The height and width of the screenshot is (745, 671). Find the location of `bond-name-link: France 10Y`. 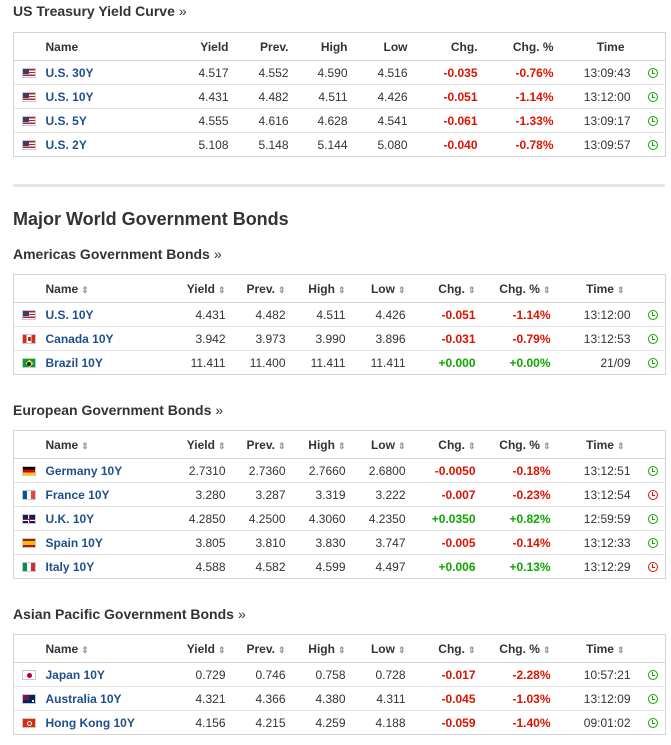

bond-name-link: France 10Y is located at coordinates (108, 494).